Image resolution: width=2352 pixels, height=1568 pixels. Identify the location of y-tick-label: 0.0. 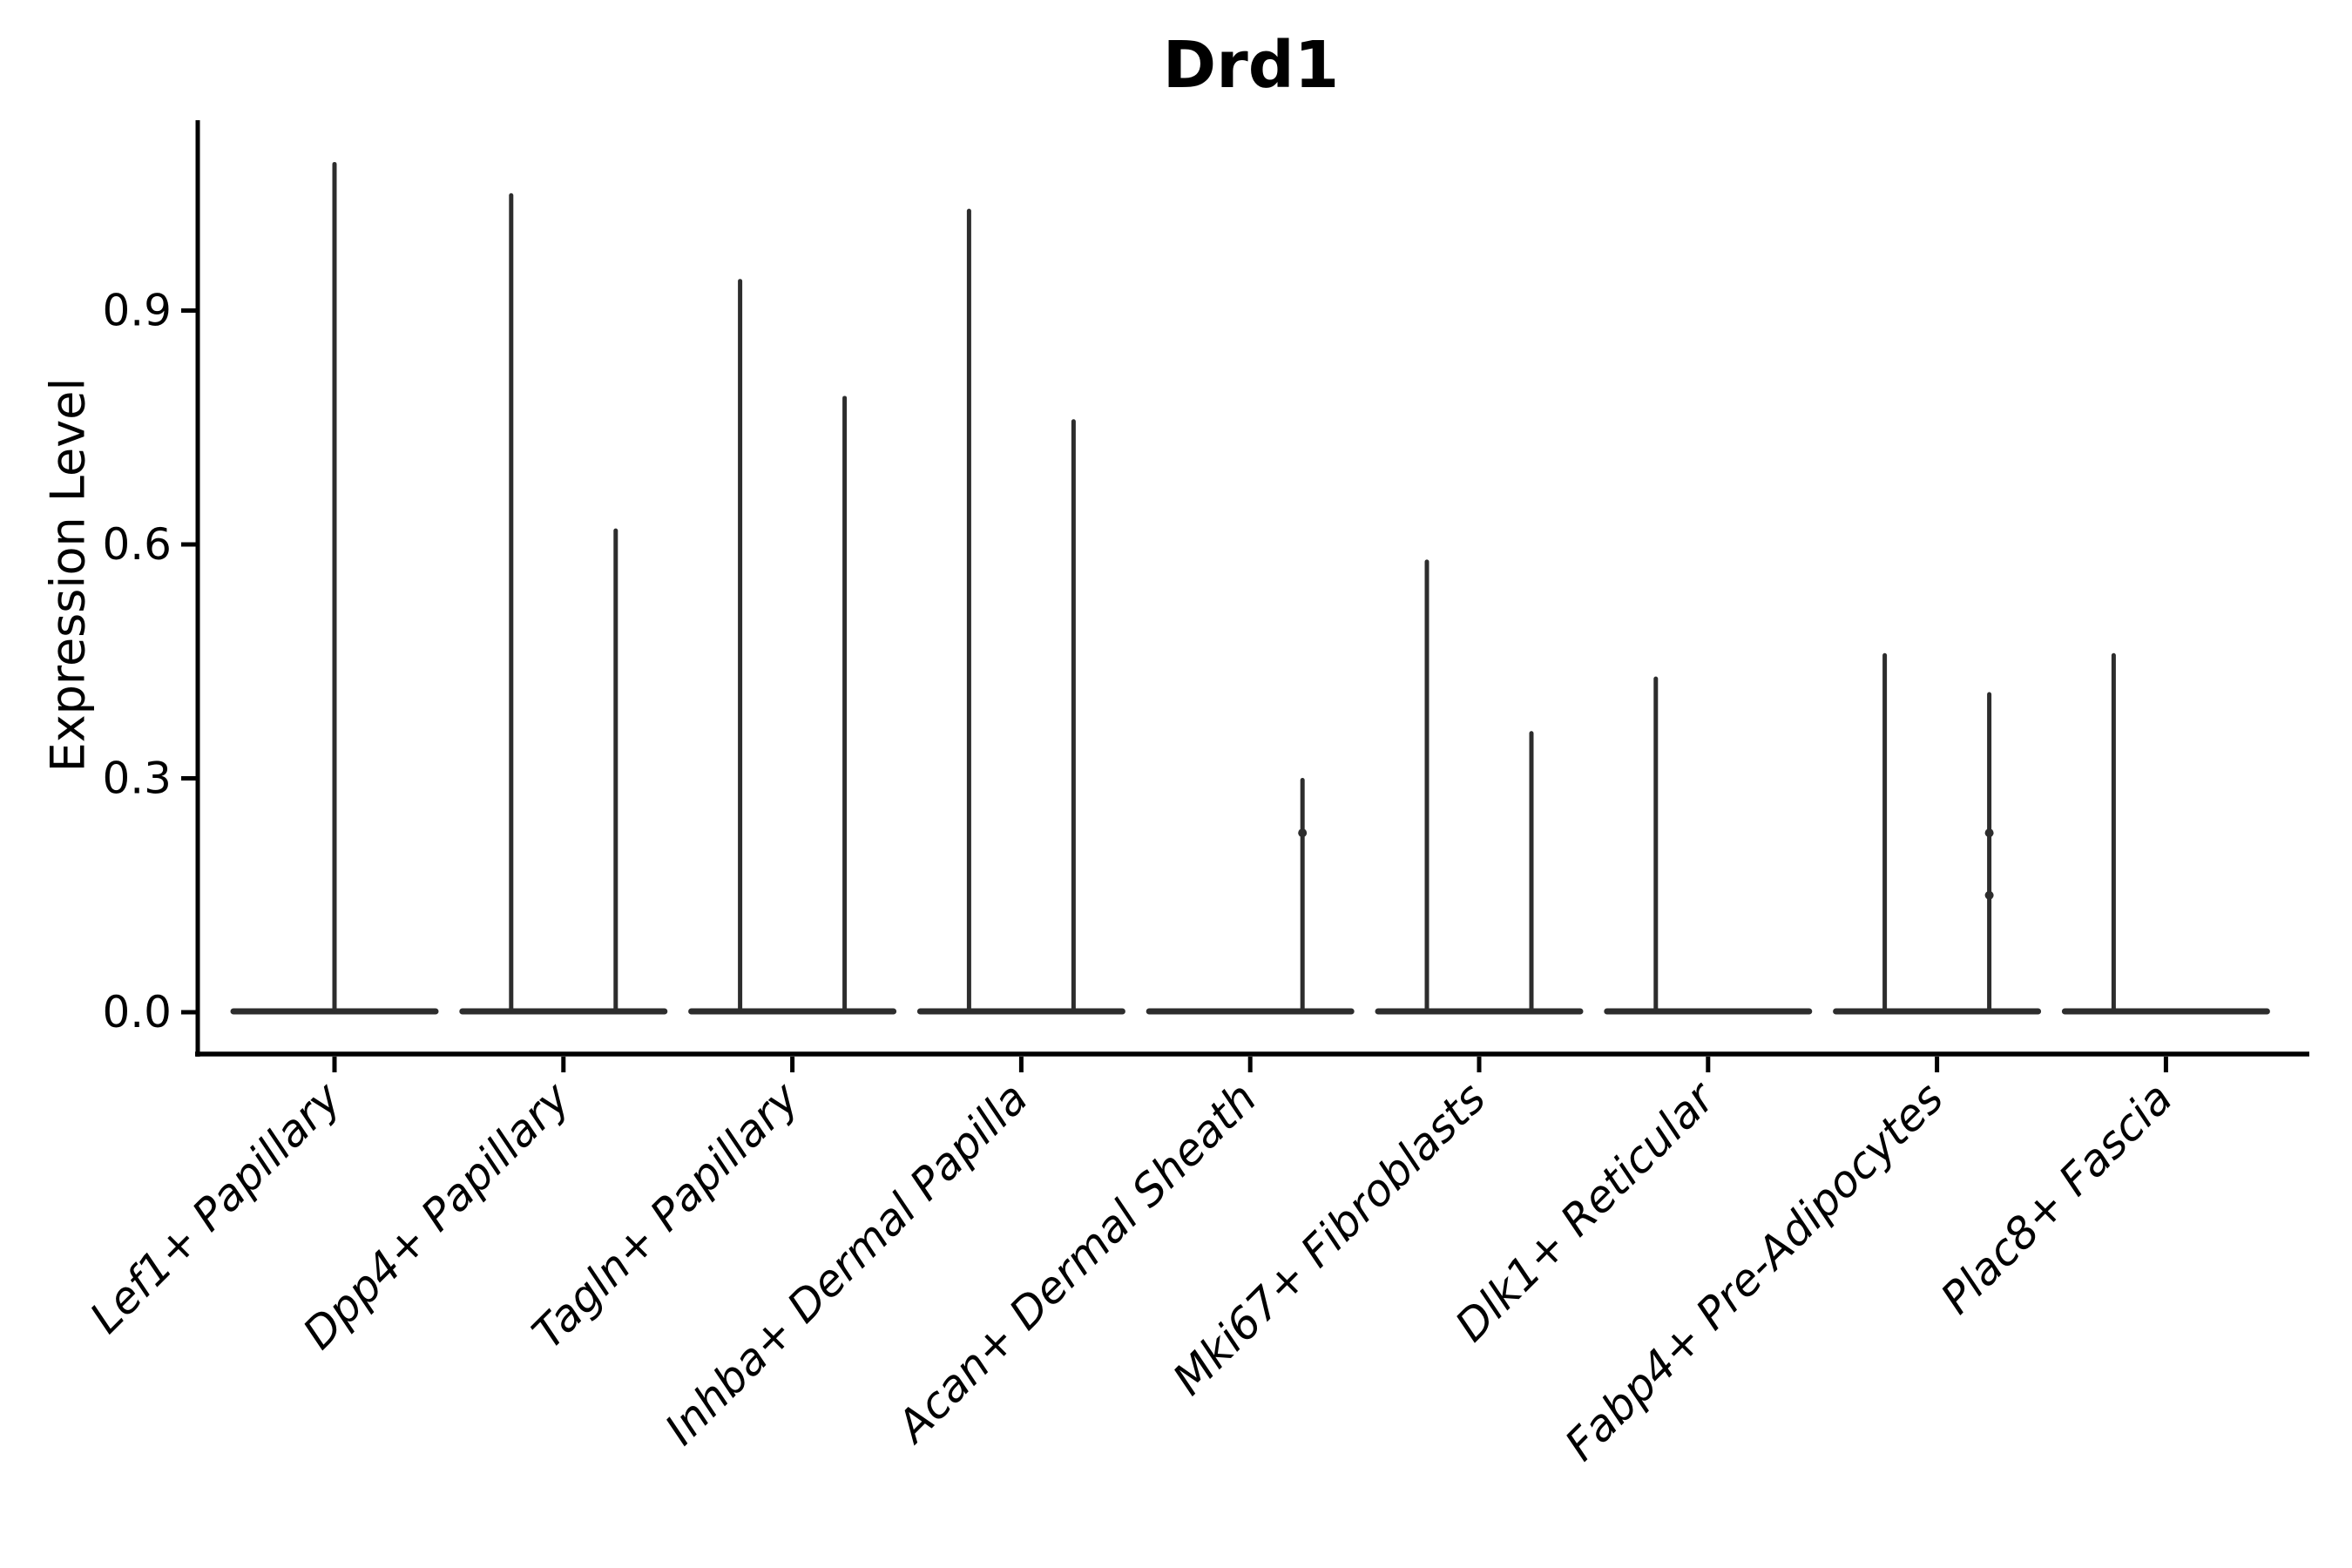
(137, 1012).